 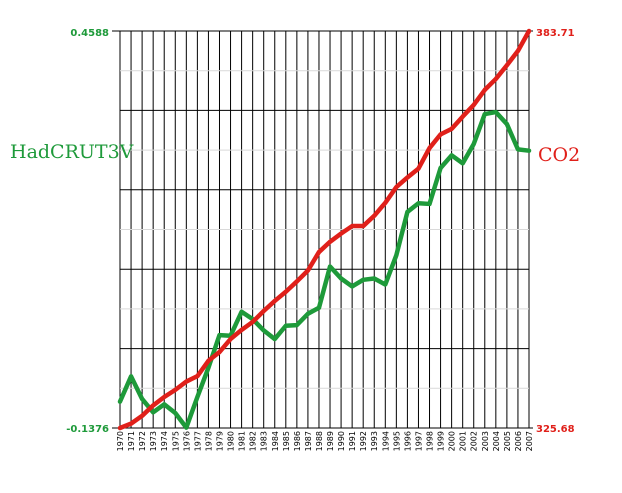 What do you see at coordinates (197, 441) in the screenshot?
I see `x-tick-label: 1977` at bounding box center [197, 441].